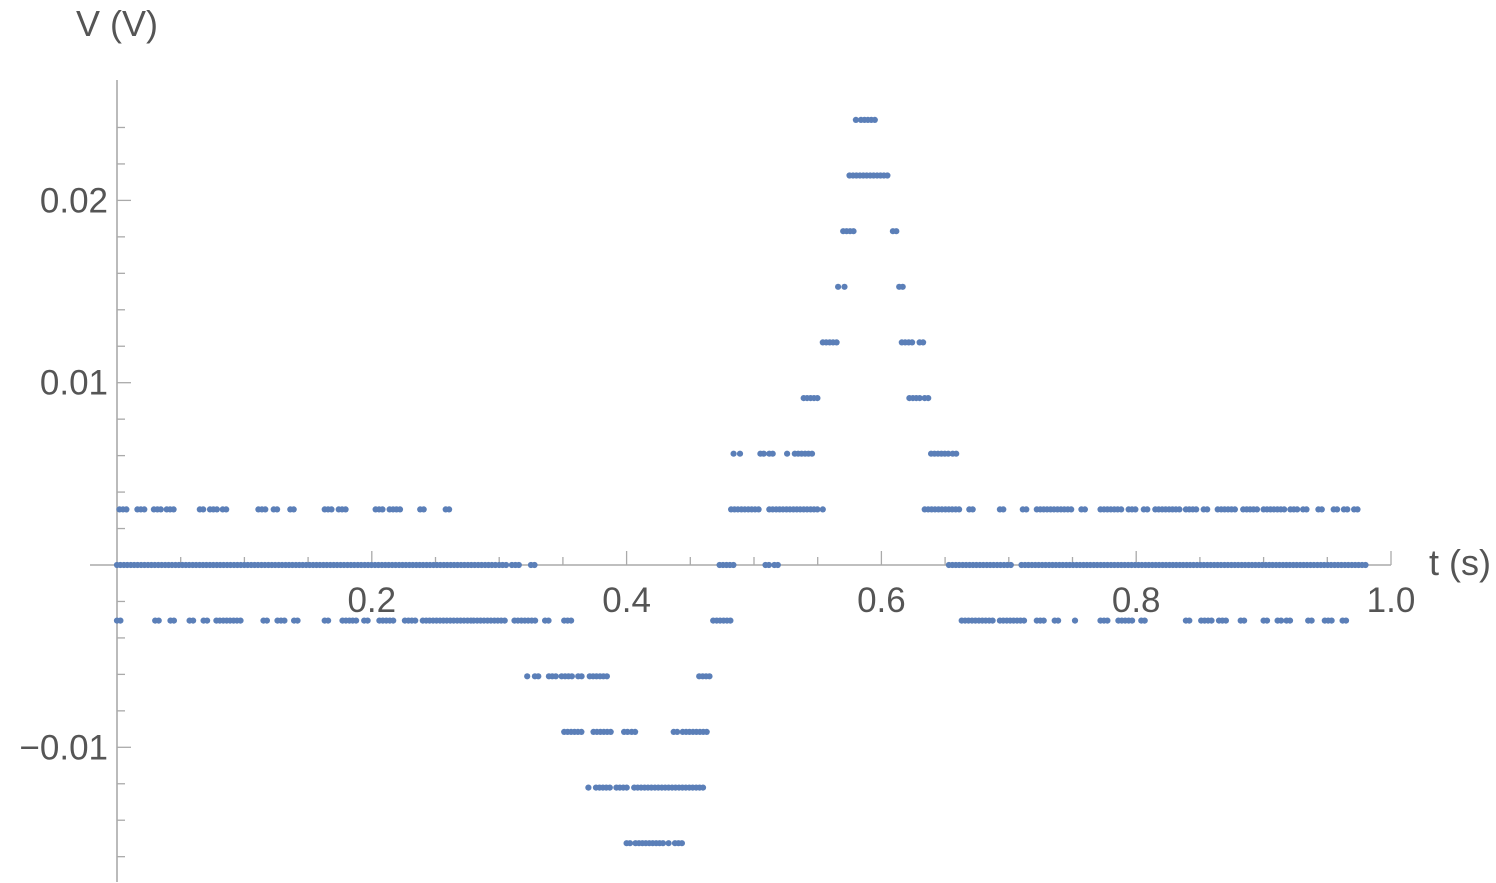 This screenshot has height=883, width=1496. Describe the element at coordinates (626, 600) in the screenshot. I see `x-tick-label: 0.4` at that location.